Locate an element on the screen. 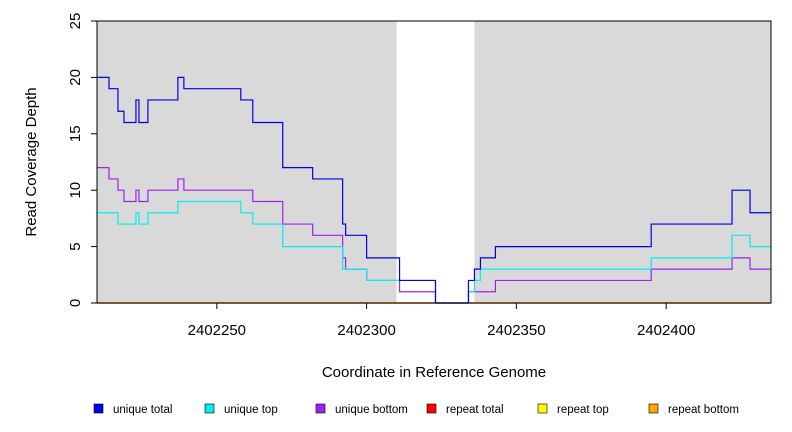 The width and height of the screenshot is (792, 432). legend-label-repeat-total: repeat total is located at coordinates (475, 410).